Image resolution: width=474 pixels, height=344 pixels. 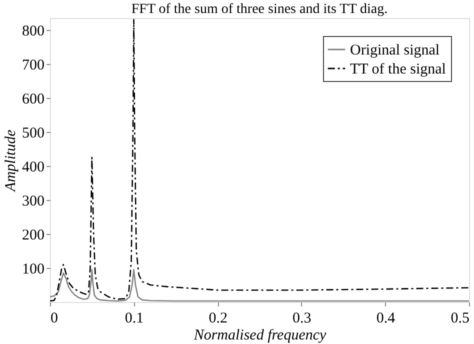 I want to click on y-tick-label: 500, so click(x=33, y=133).